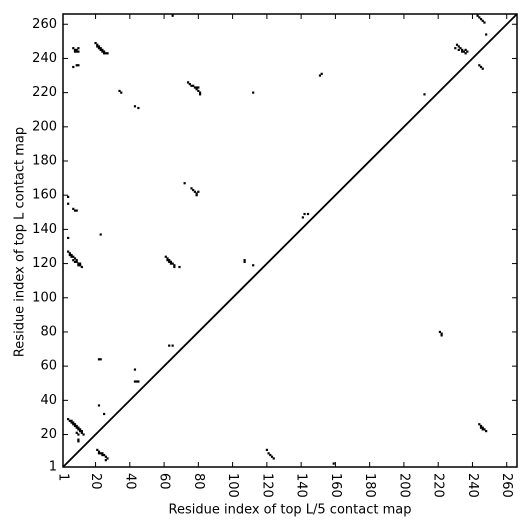 The height and width of the screenshot is (531, 531). I want to click on x-tick-label: 240, so click(472, 485).